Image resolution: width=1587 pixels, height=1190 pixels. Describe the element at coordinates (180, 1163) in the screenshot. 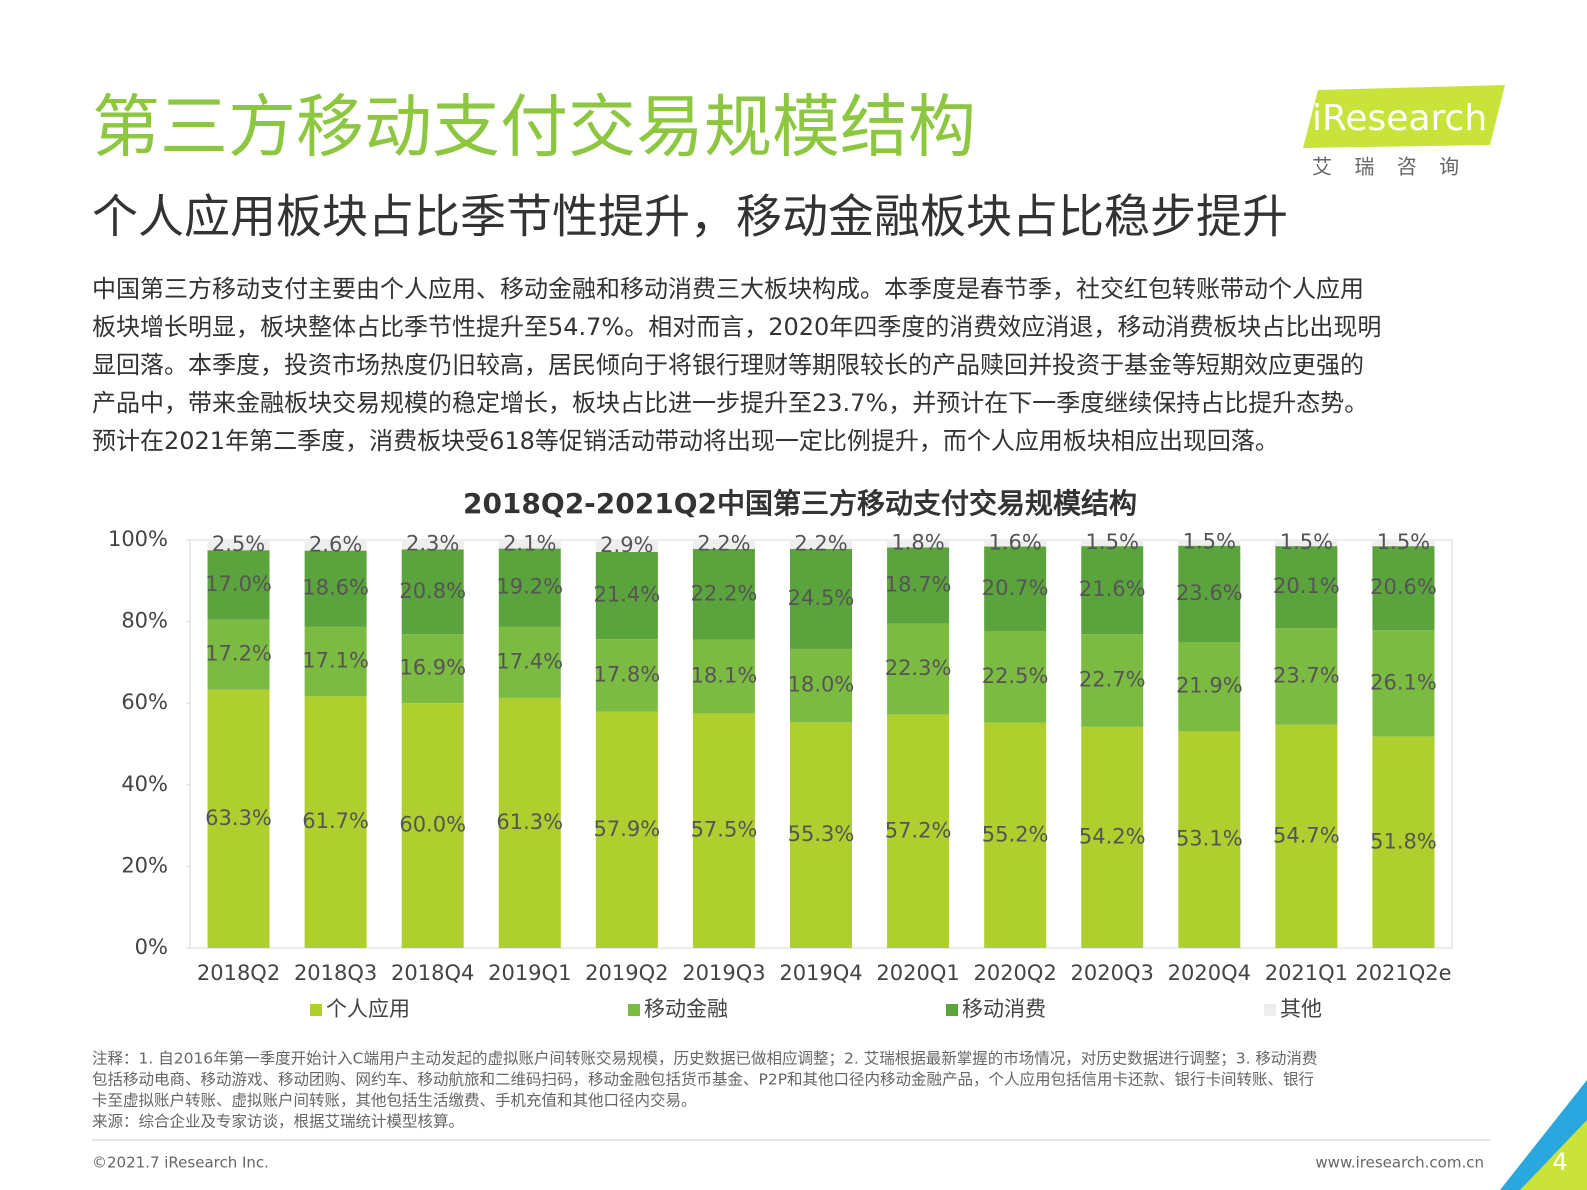

I see `copyright: ©2021.7 iResearch Inc.` at that location.